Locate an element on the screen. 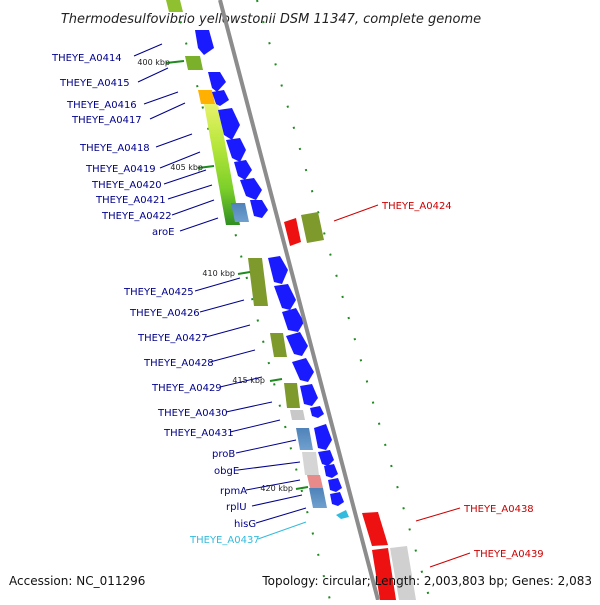  gene-label: THEYE_A0437 is located at coordinates (224, 540).